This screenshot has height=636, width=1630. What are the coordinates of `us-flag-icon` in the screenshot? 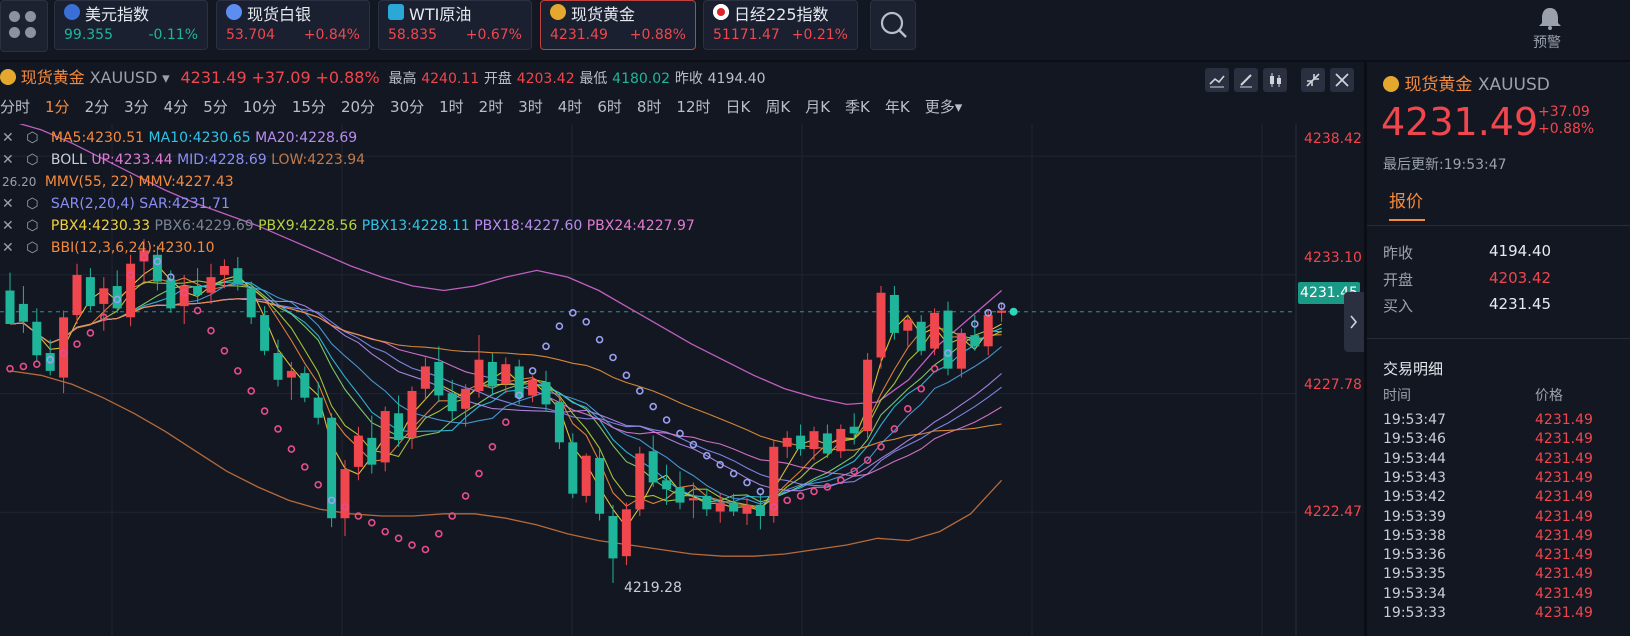 It's located at (72, 12).